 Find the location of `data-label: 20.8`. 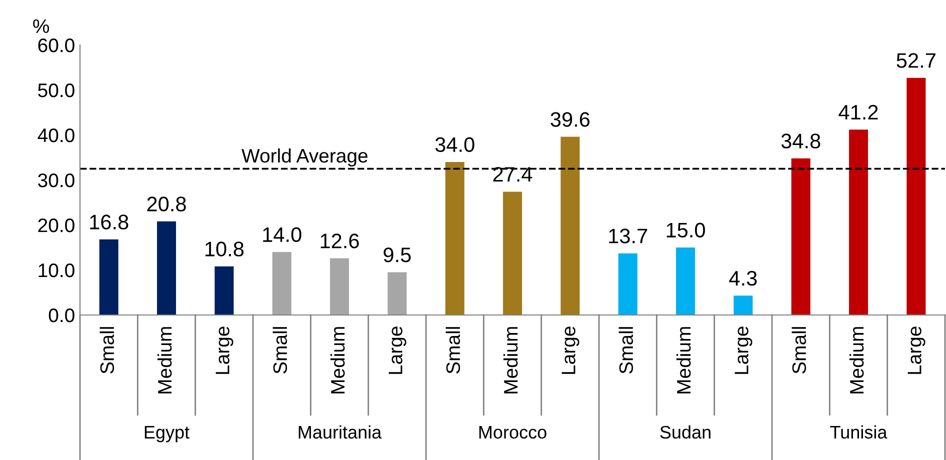

data-label: 20.8 is located at coordinates (166, 204).